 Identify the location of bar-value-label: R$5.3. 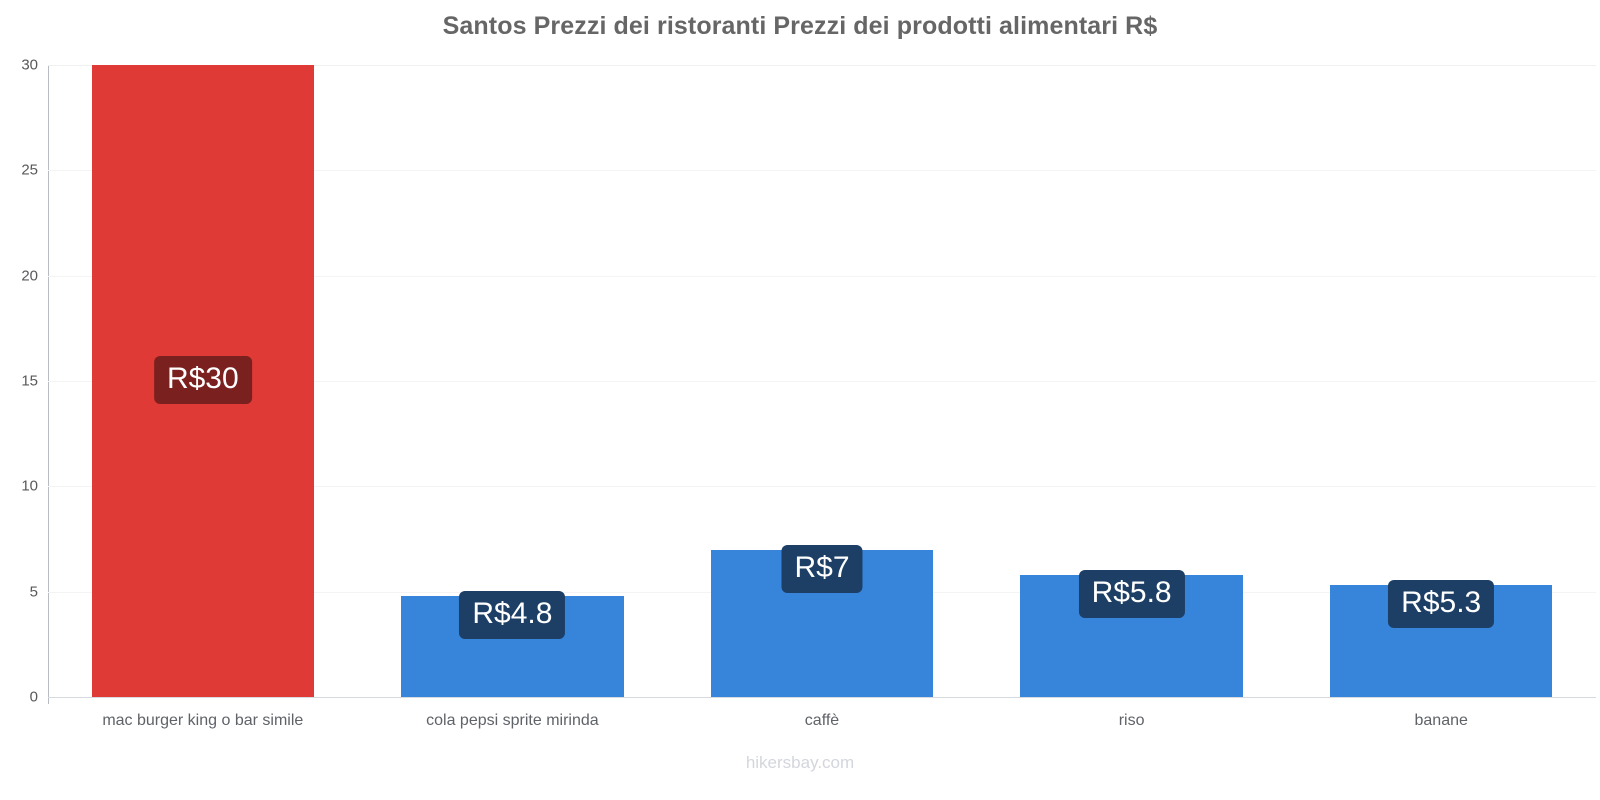
(1441, 604).